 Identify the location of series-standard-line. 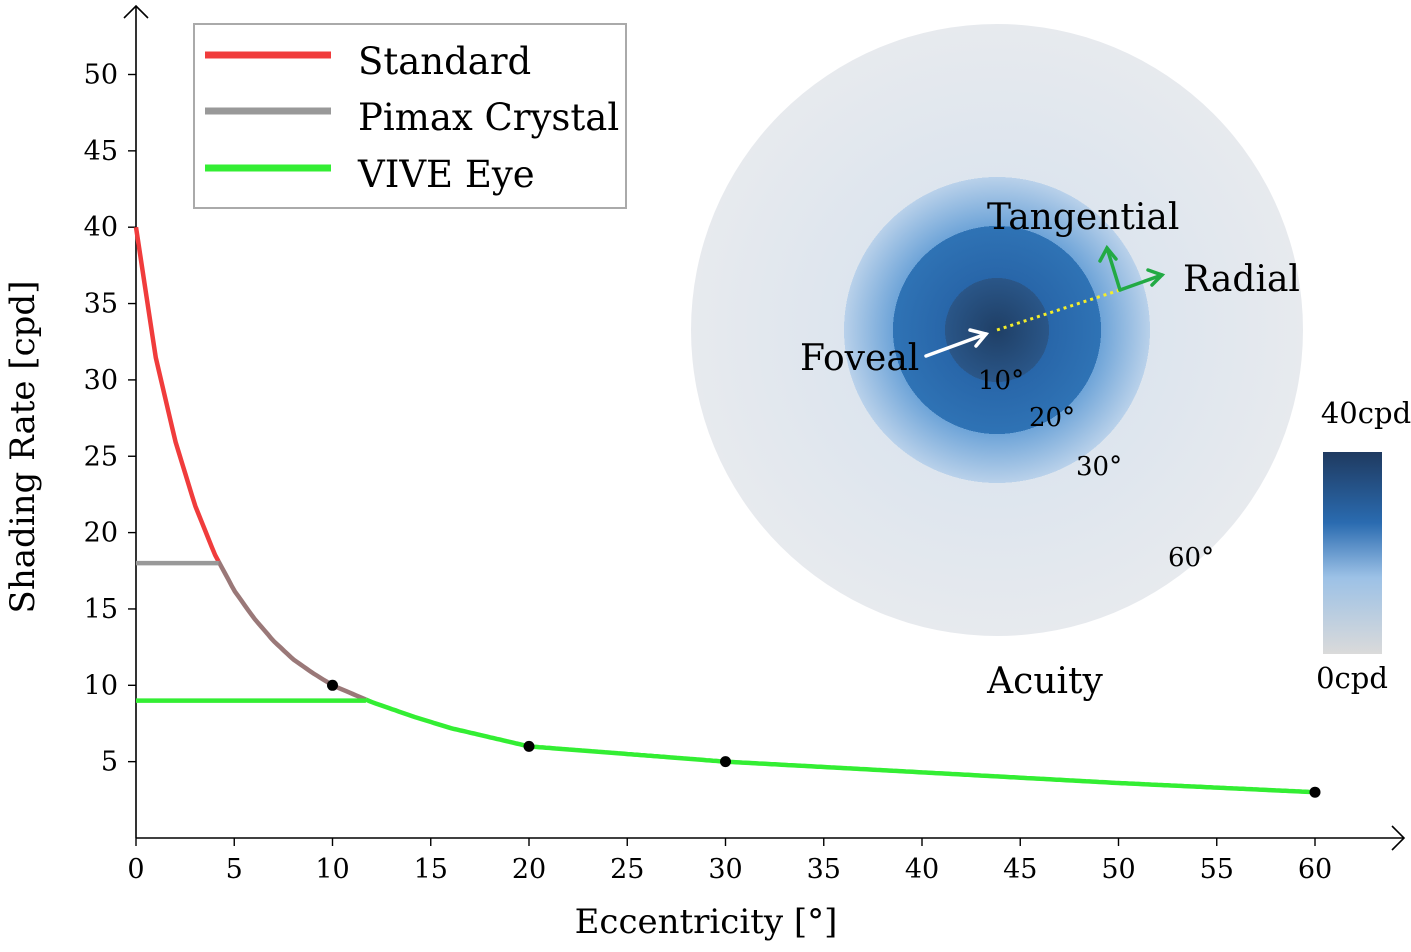
(177, 394).